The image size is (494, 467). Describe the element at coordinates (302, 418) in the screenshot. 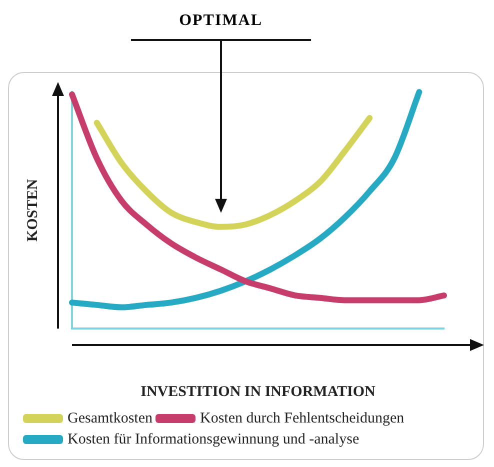

I see `legend-label: Kosten durch Fehlentscheidungen` at that location.